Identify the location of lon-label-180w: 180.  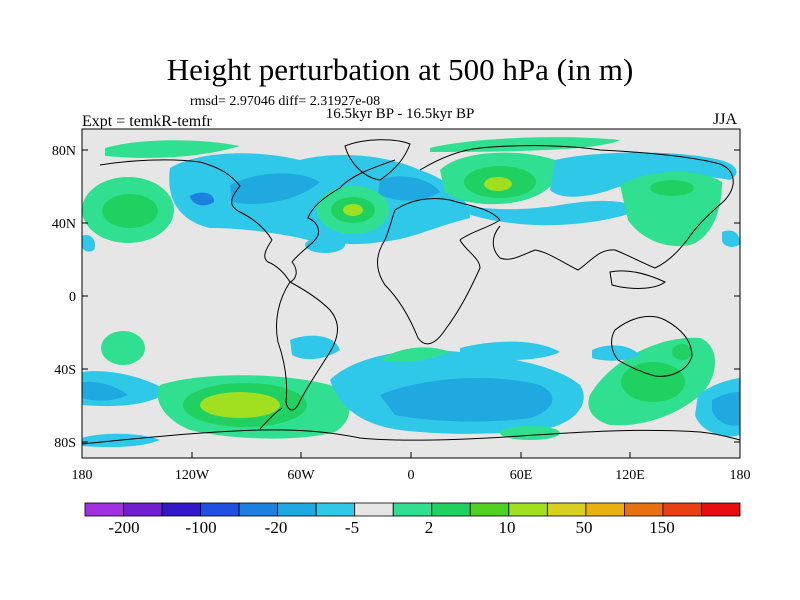
(82, 475).